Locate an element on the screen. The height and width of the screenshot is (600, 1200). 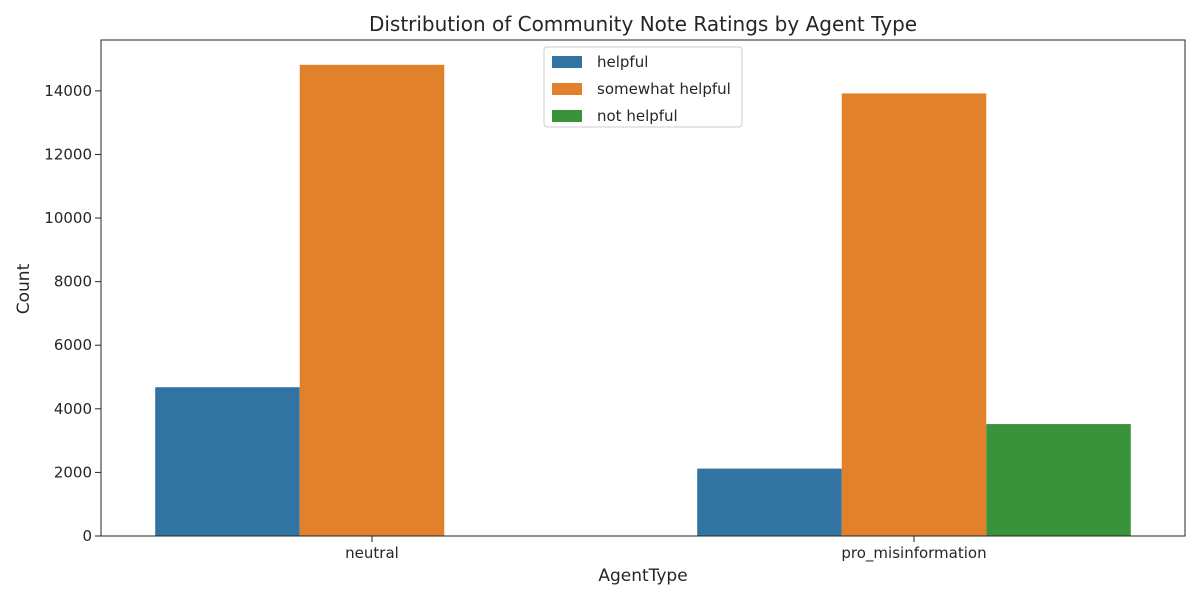
bar-neutral-somewhat-helpful is located at coordinates (372, 300).